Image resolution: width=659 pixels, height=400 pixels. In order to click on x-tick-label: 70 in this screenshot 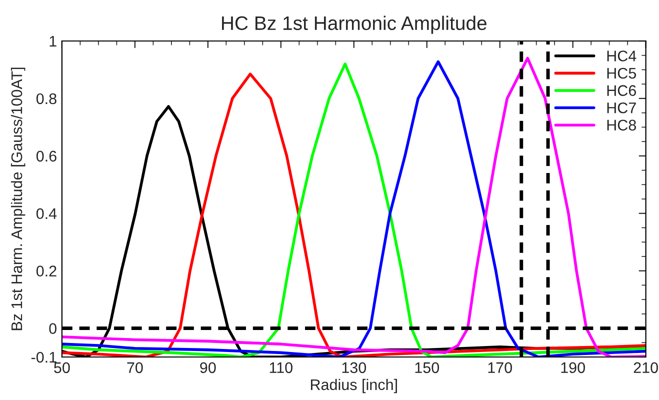, I will do `click(135, 368)`.